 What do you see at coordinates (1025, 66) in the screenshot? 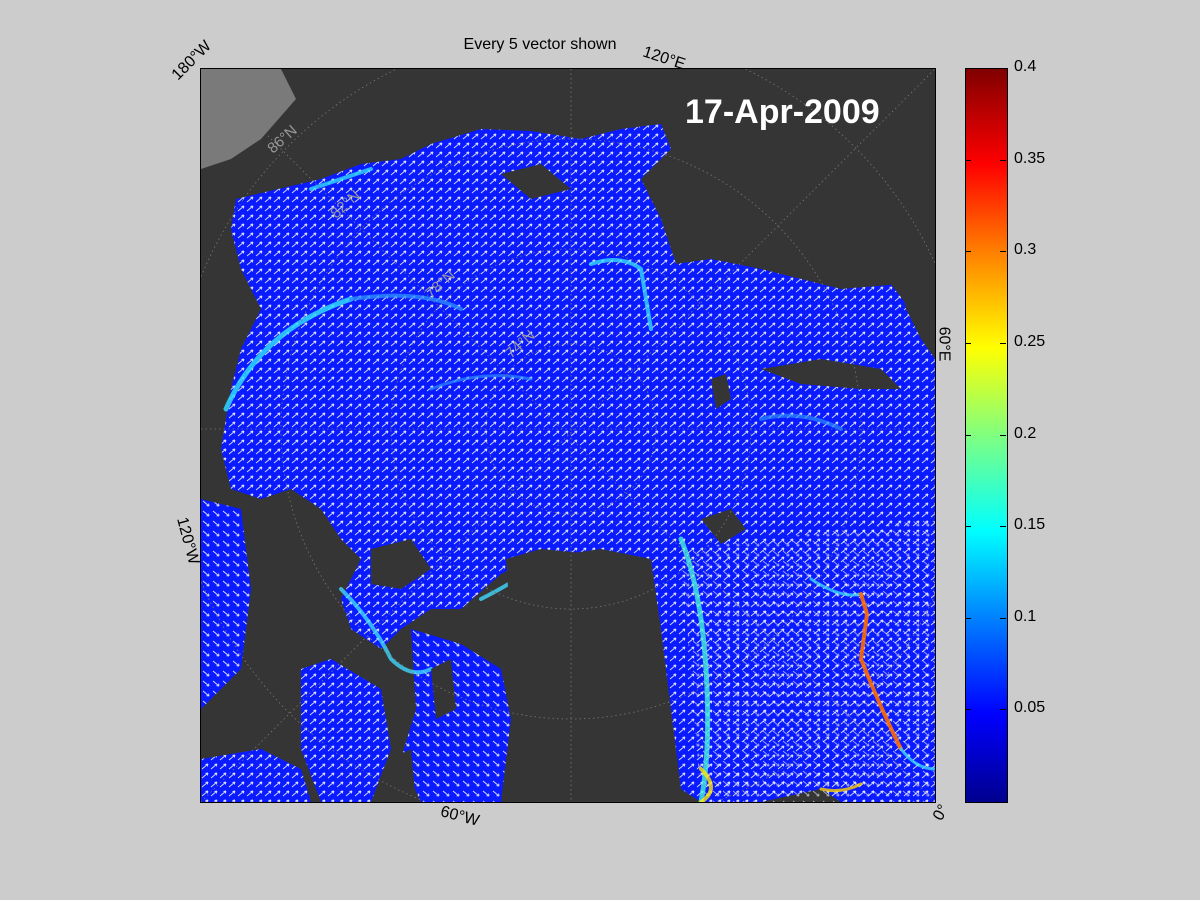
I see `colorbar-tick-label: 0.4` at bounding box center [1025, 66].